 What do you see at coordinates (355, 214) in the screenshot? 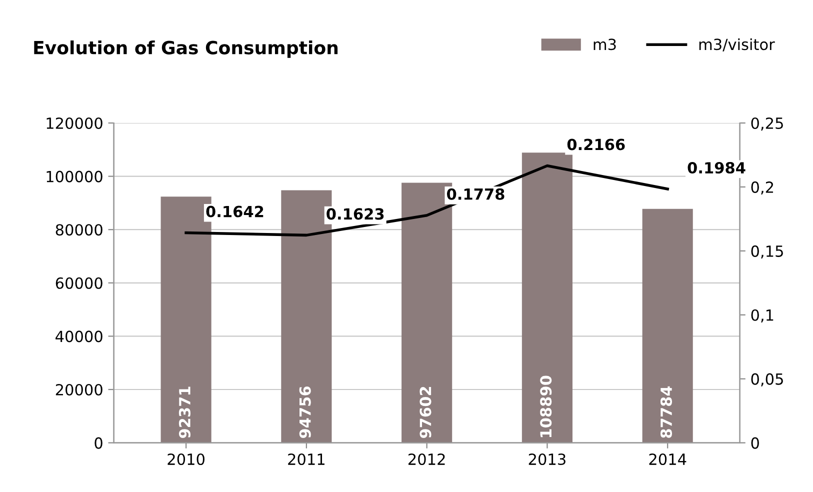
I see `data-label: 0.1623` at bounding box center [355, 214].